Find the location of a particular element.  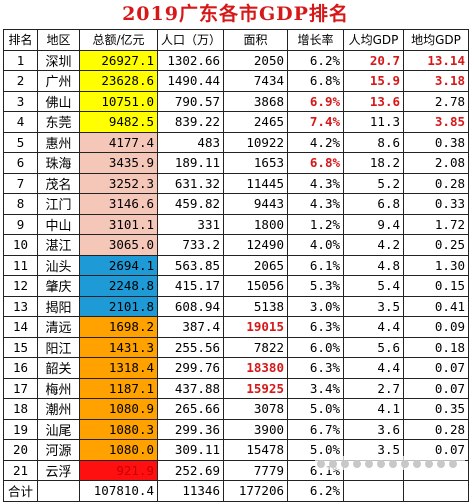

cell-population: 733.2 is located at coordinates (190, 245).